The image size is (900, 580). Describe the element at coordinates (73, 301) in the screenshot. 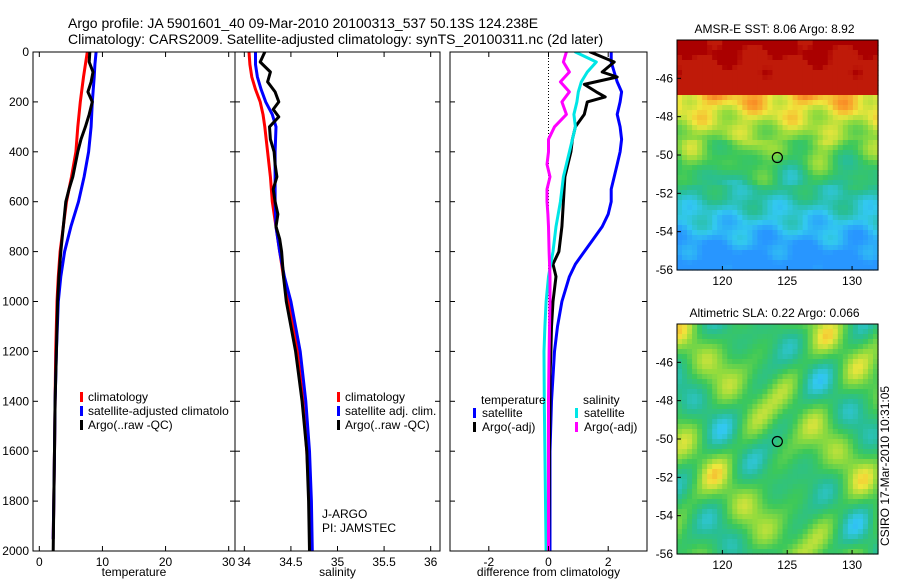

I see `temperature-series-argo-raw-qc-` at that location.